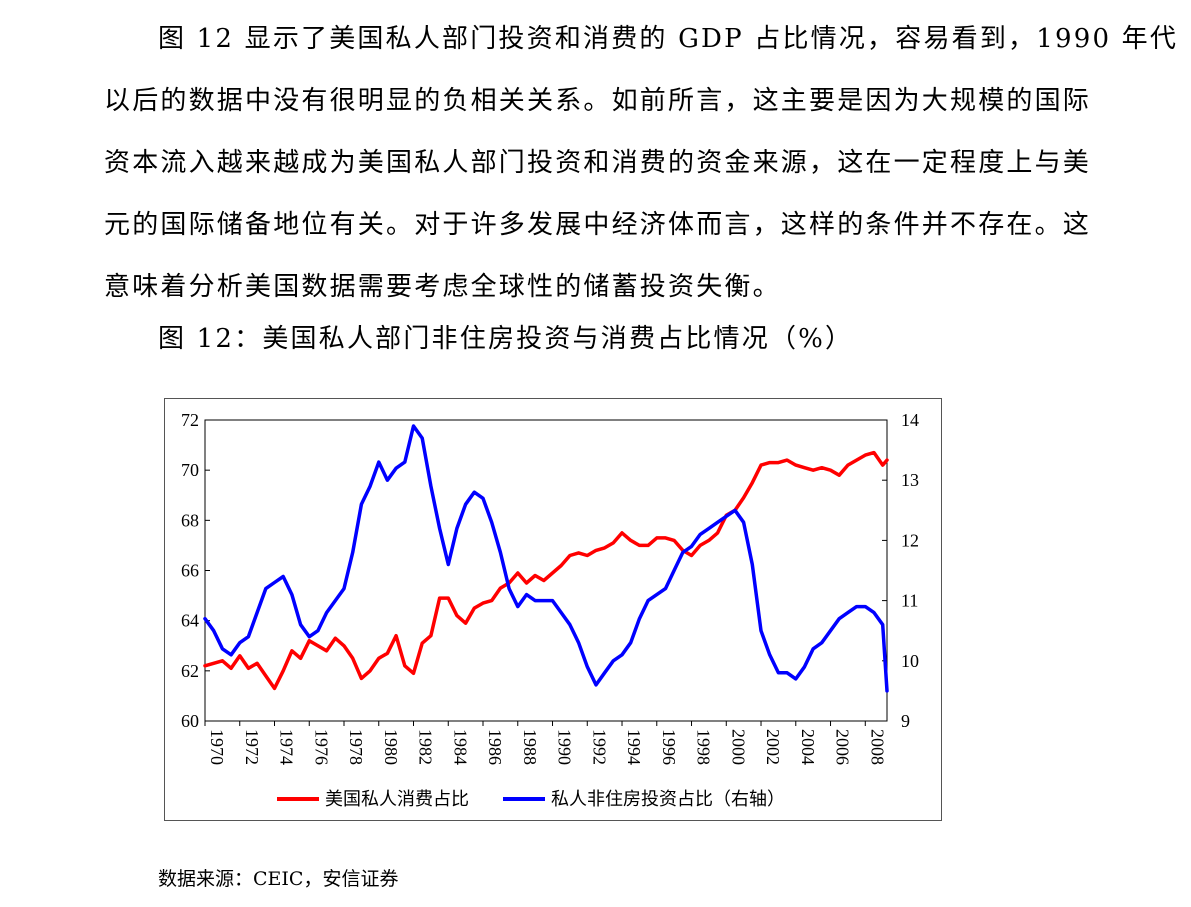  What do you see at coordinates (773, 747) in the screenshot?
I see `x-tick-label: 2002` at bounding box center [773, 747].